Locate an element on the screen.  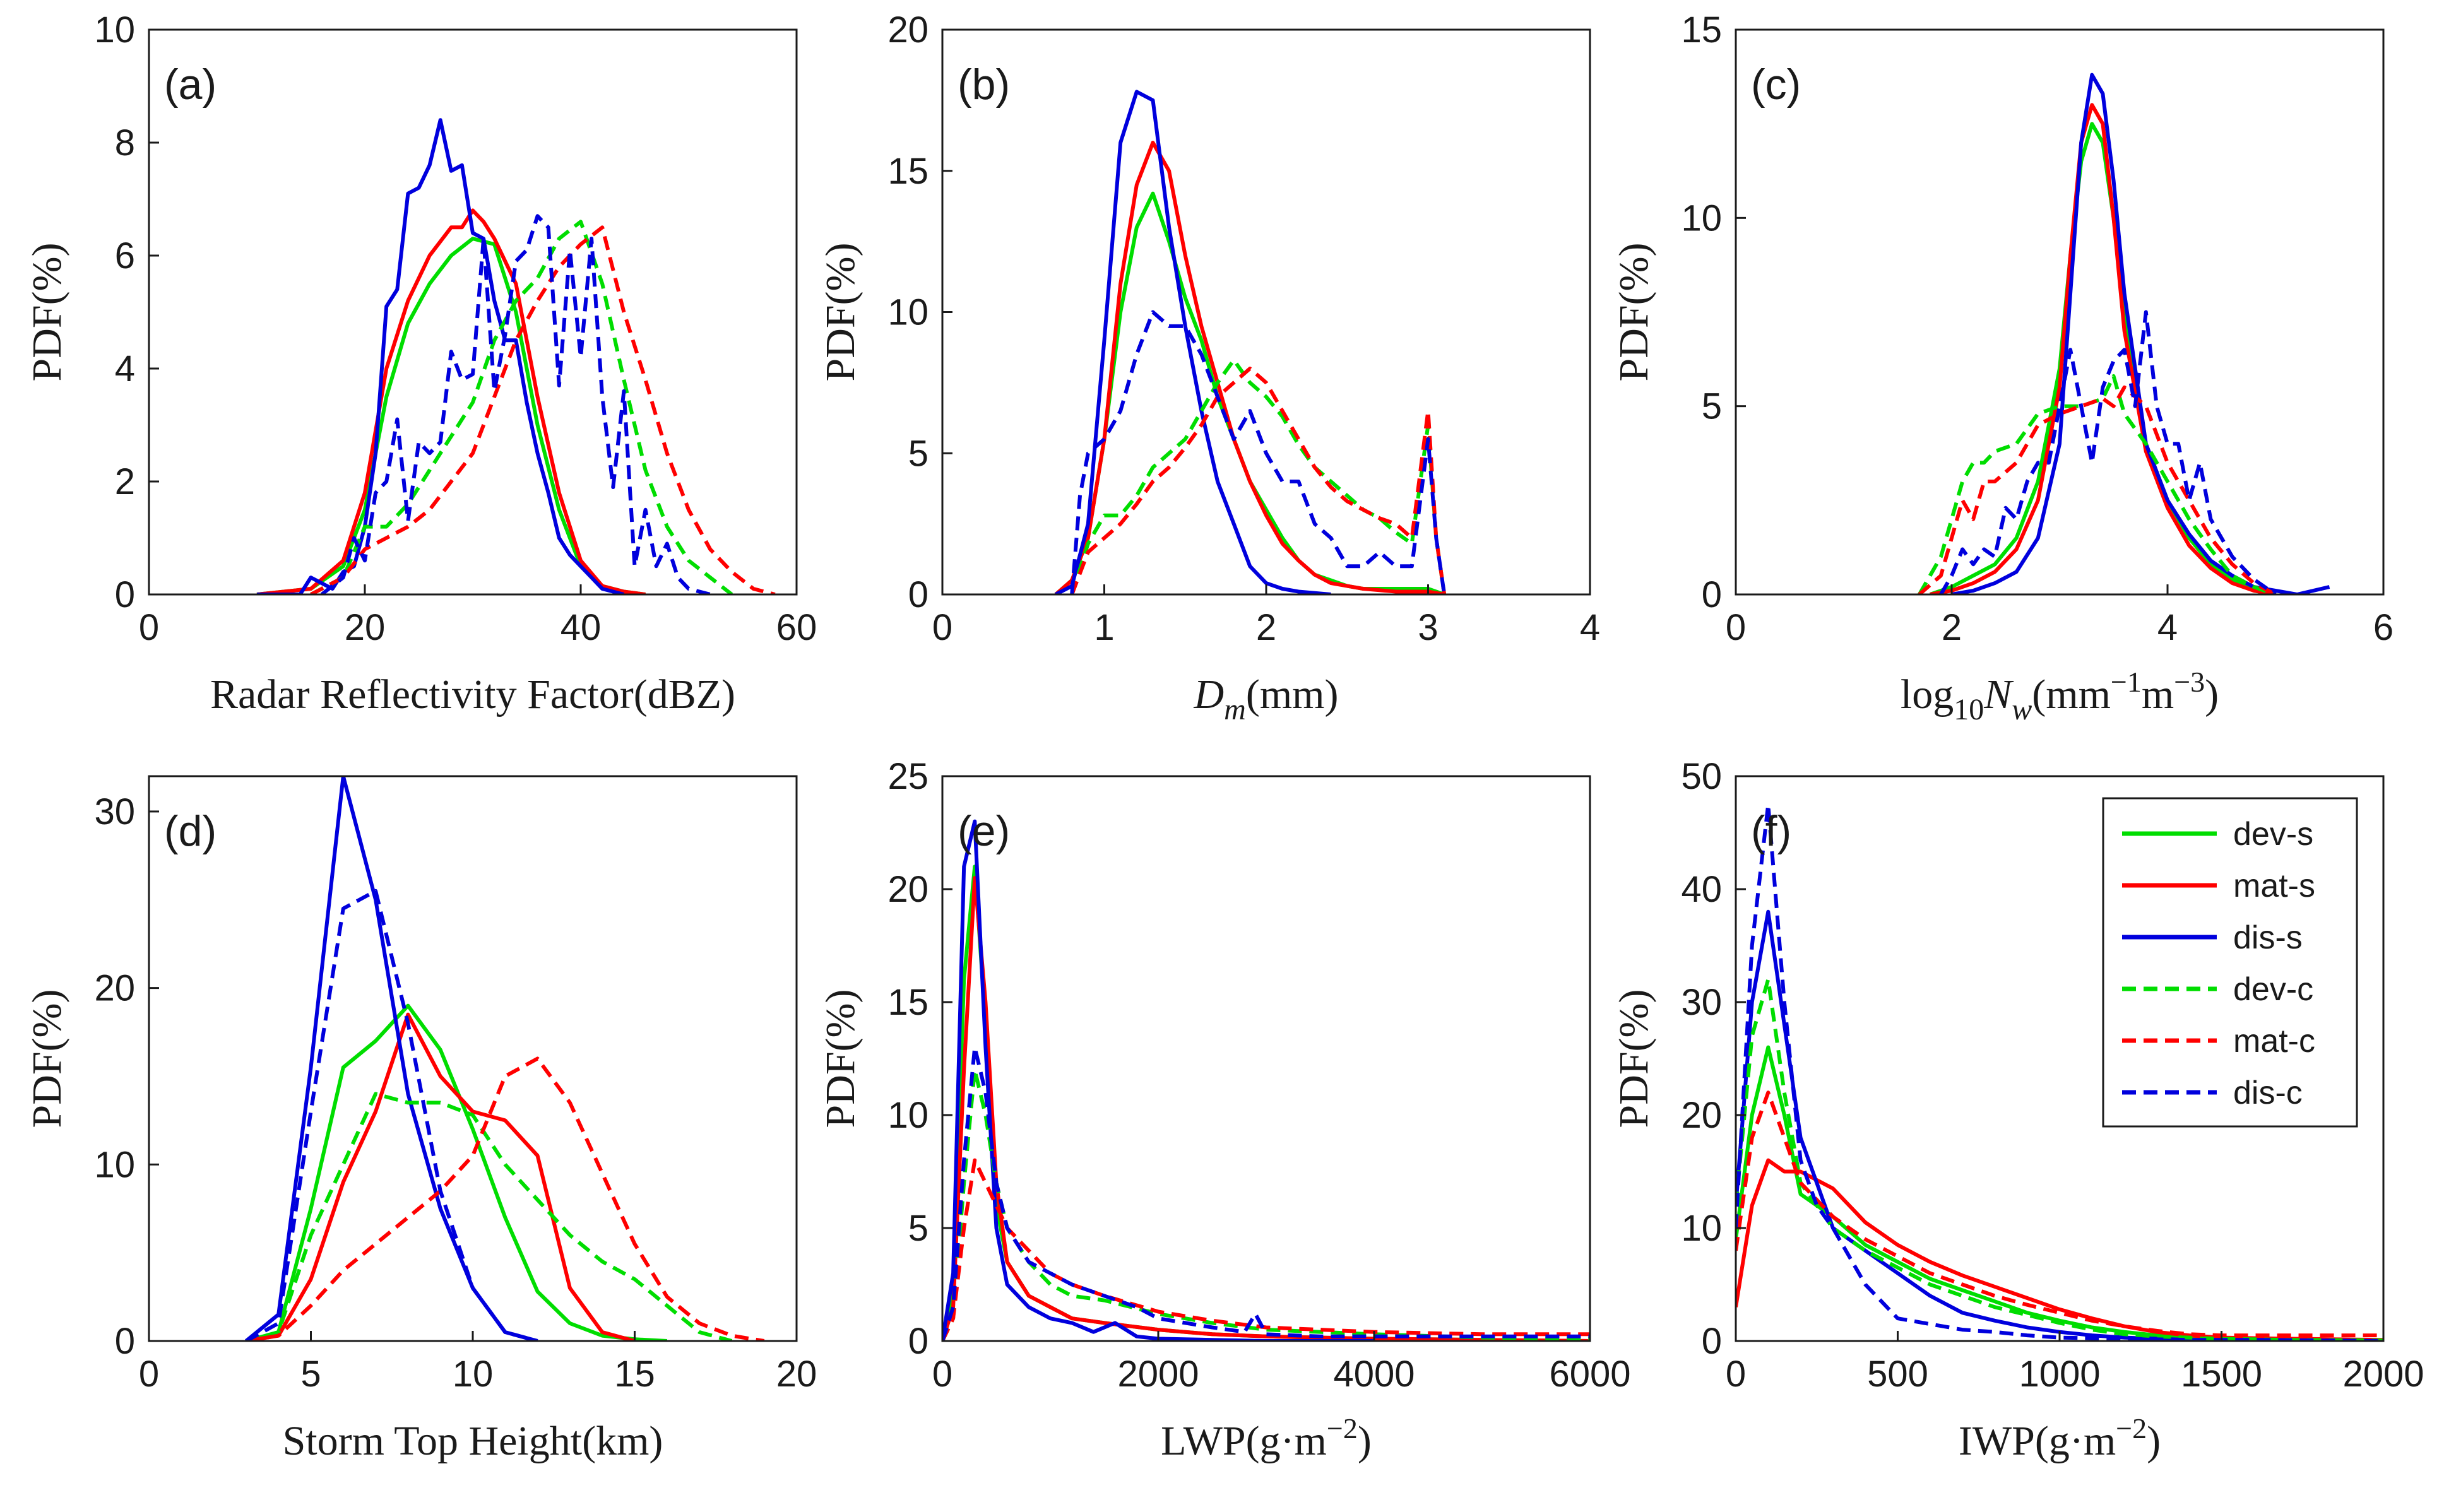
y-tick-label: 50 is located at coordinates (1702, 776).